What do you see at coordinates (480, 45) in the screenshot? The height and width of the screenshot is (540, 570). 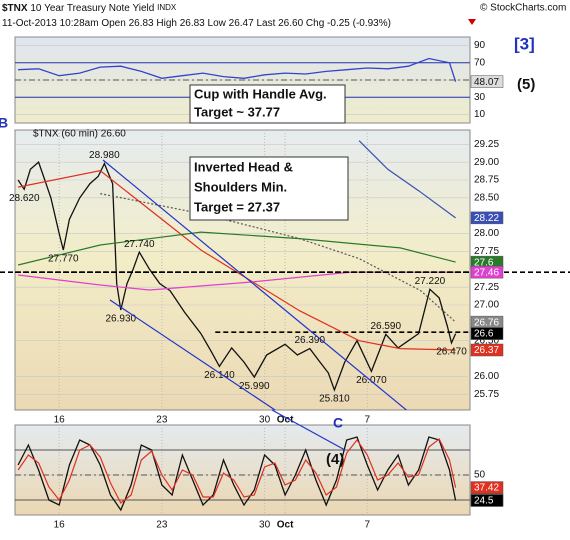 I see `y-tick-label: 90` at bounding box center [480, 45].